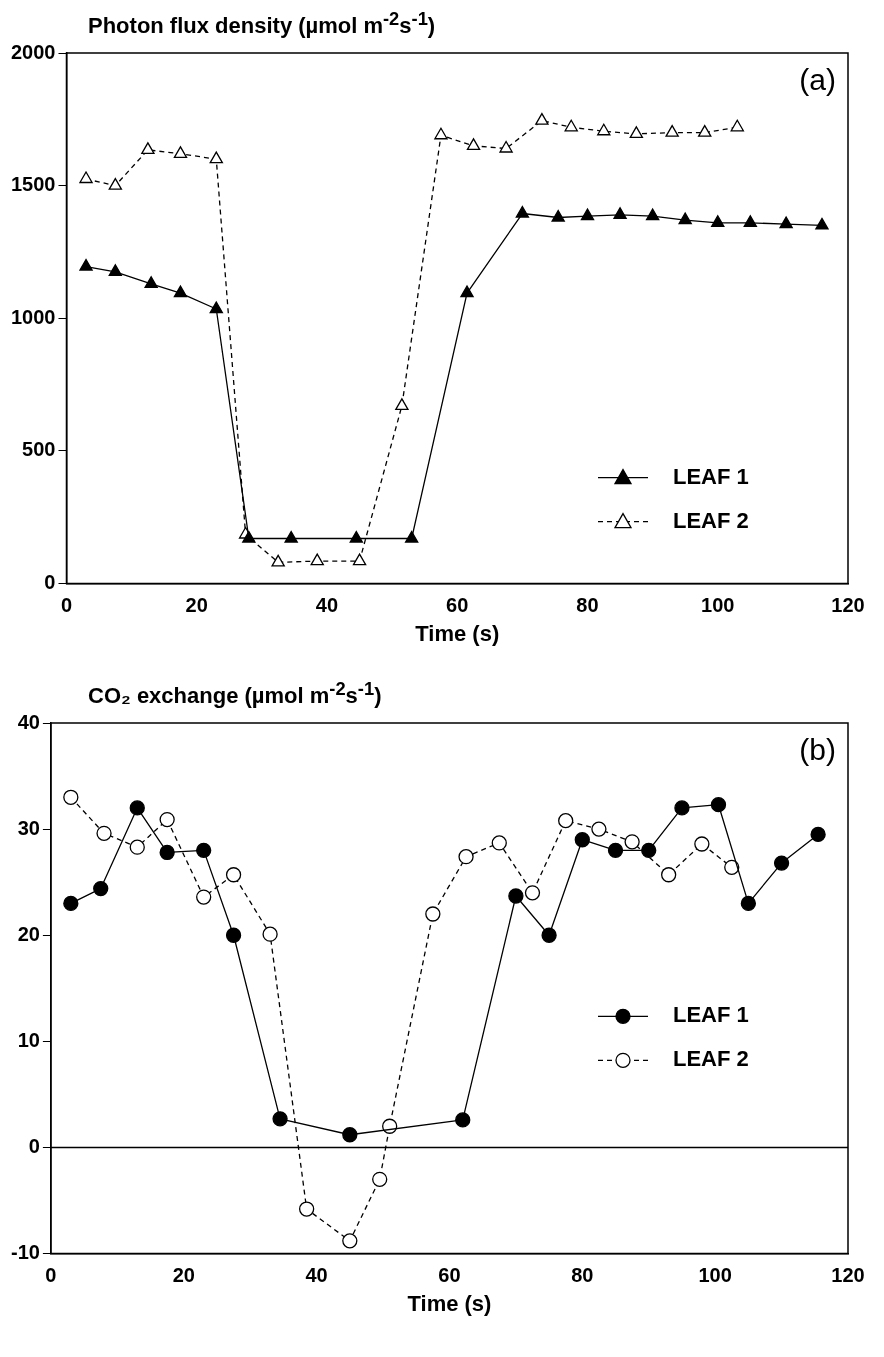 The image size is (884, 1357). I want to click on y-tick-label: 20, so click(28, 933).